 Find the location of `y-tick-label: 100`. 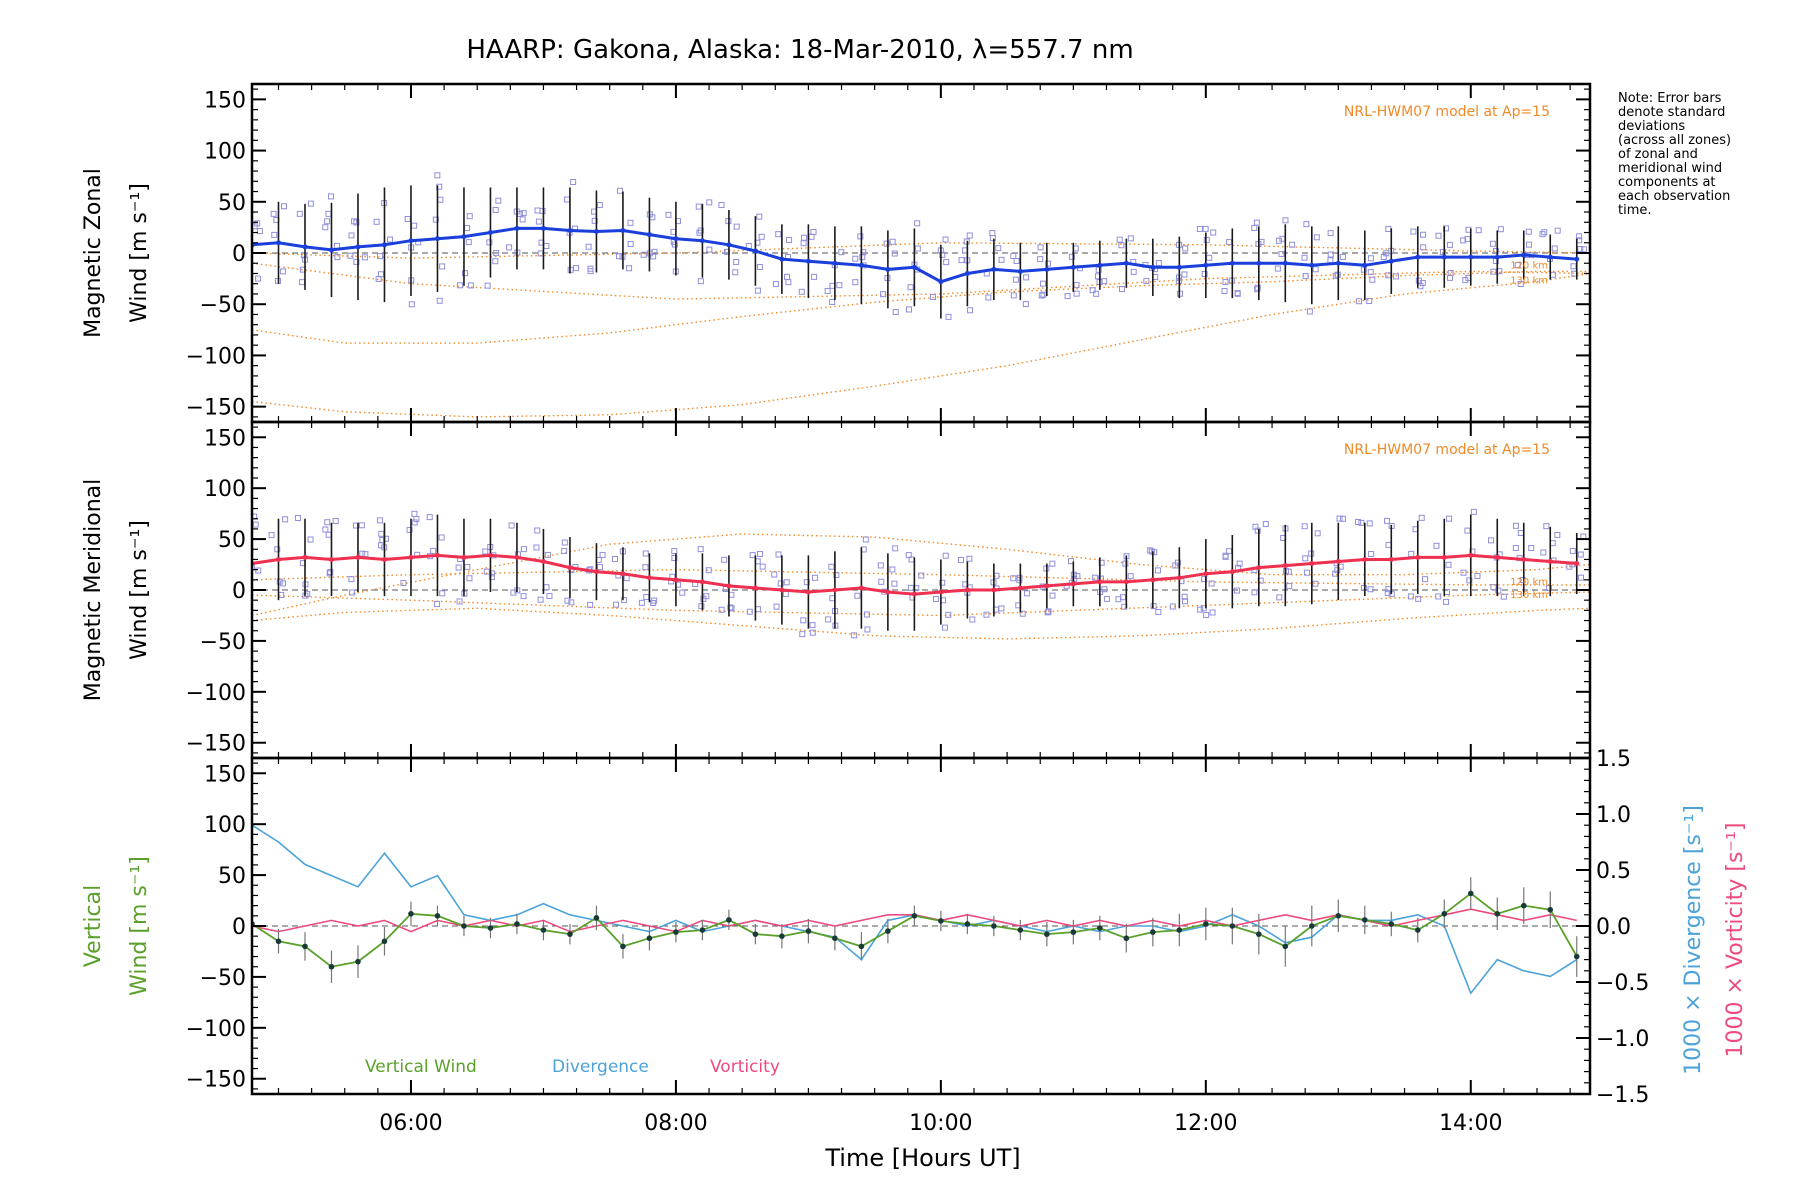

y-tick-label: 100 is located at coordinates (225, 152).